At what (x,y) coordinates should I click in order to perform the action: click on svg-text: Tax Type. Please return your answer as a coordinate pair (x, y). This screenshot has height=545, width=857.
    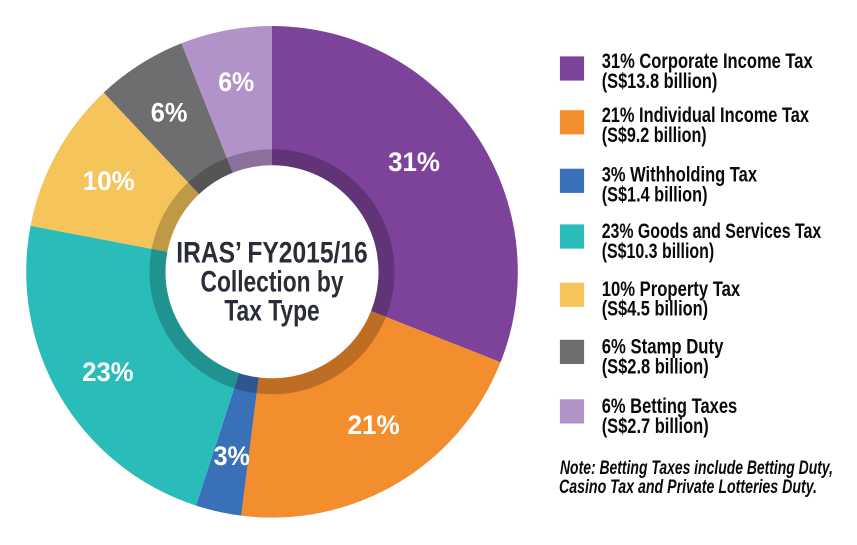
    Looking at the image, I should click on (271, 310).